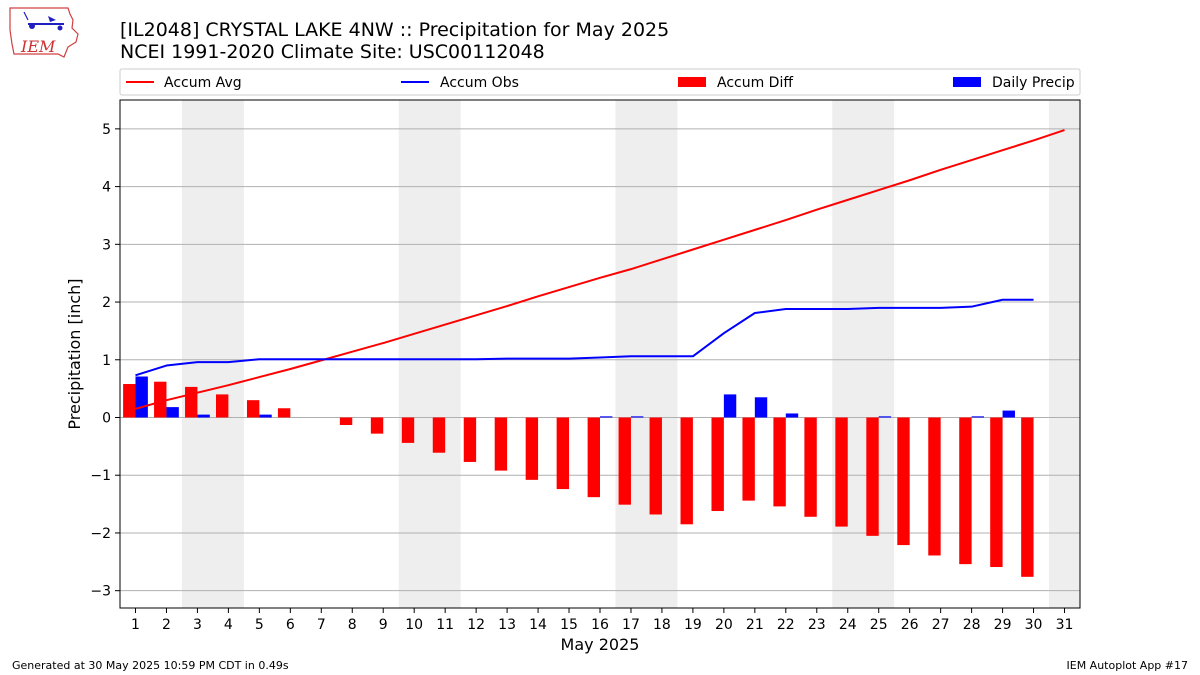 The image size is (1200, 675). Describe the element at coordinates (197, 625) in the screenshot. I see `x-tick-label: 3` at that location.